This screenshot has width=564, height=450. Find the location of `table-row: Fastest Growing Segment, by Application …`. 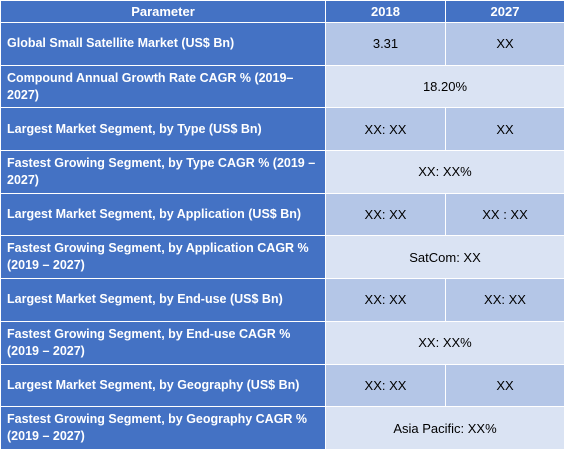

table-row: Fastest Growing Segment, by Application … is located at coordinates (282, 257).